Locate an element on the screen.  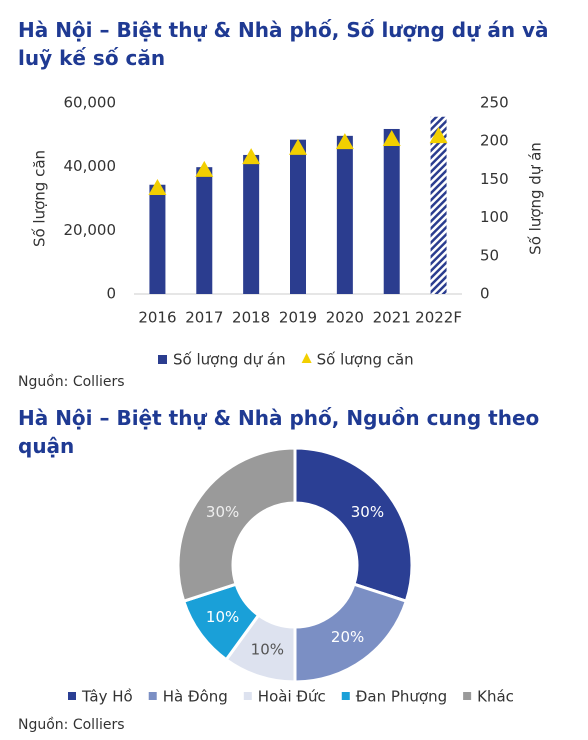
legend-label: Hà Đông is located at coordinates (195, 697).